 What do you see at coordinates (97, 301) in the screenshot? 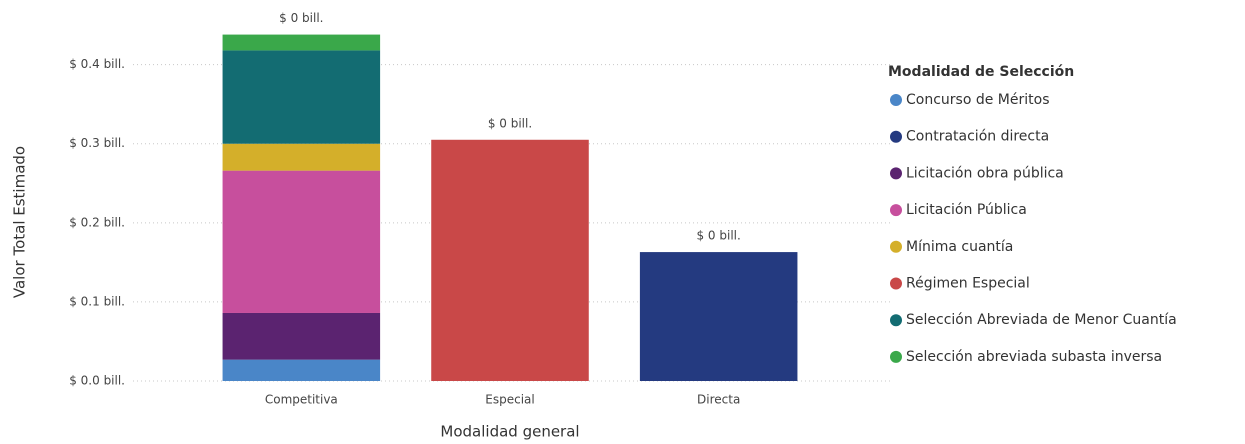
I see `y-tick-label: $ 0.1 bill.` at bounding box center [97, 301].